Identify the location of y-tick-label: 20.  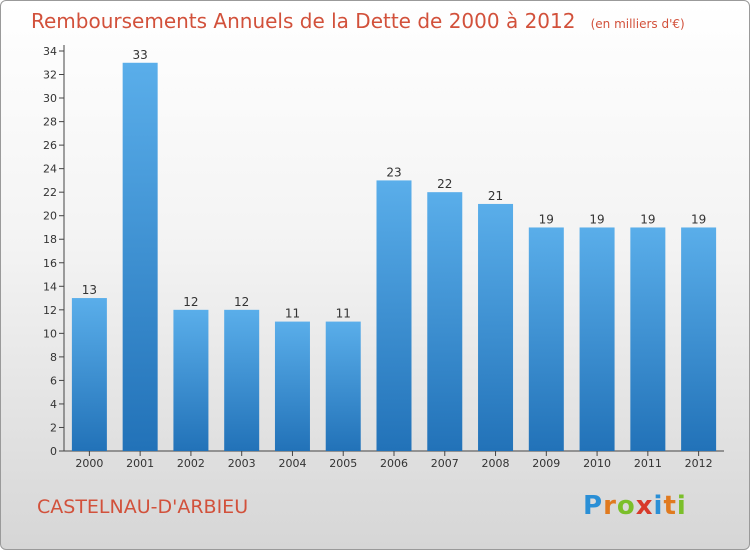
(50, 216).